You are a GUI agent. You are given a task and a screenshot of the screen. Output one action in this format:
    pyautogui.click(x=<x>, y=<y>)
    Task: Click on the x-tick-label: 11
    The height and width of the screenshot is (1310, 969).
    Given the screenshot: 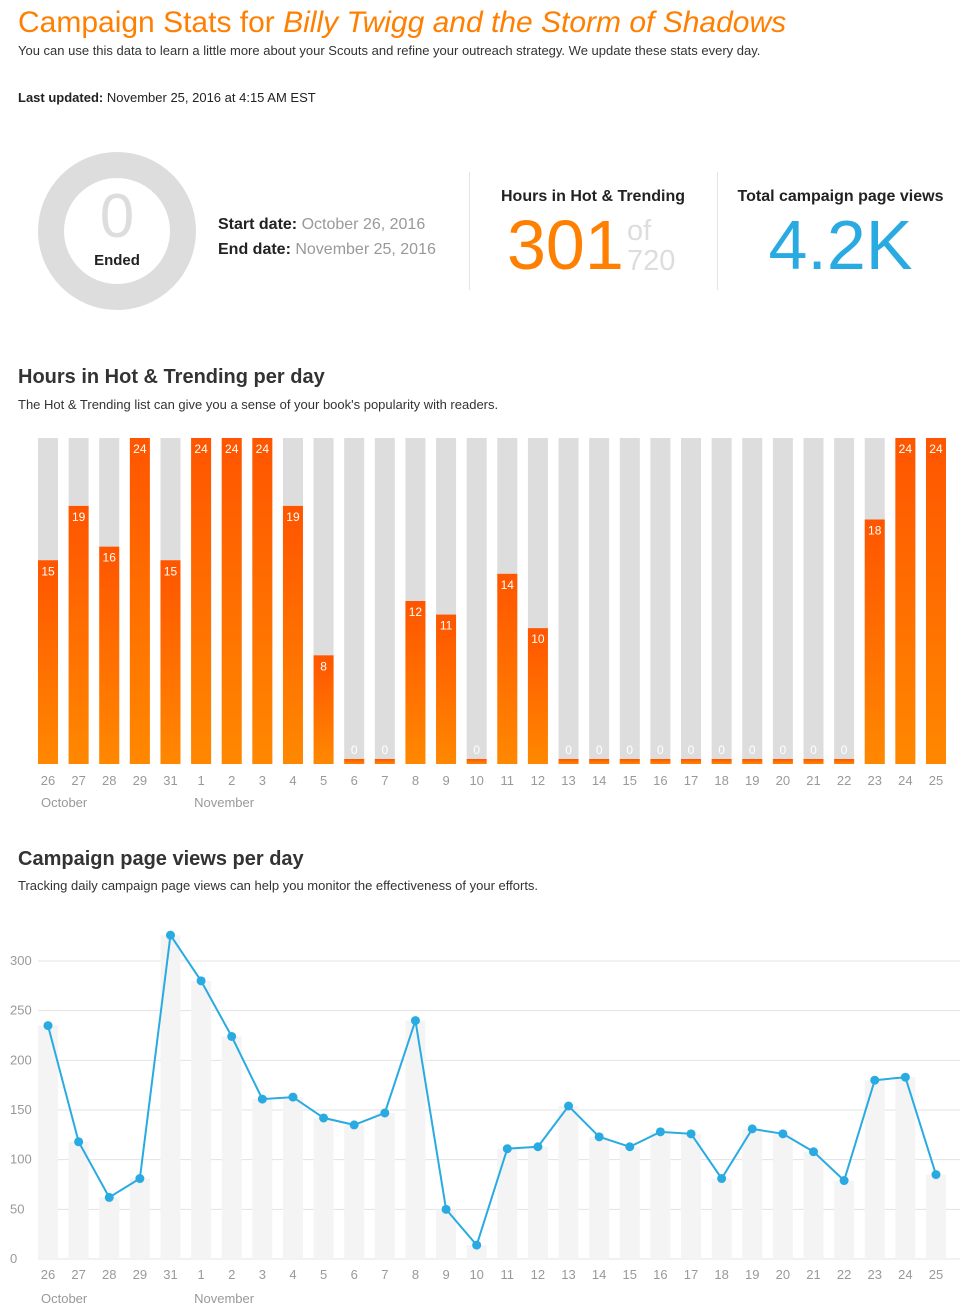 What is the action you would take?
    pyautogui.click(x=508, y=1274)
    